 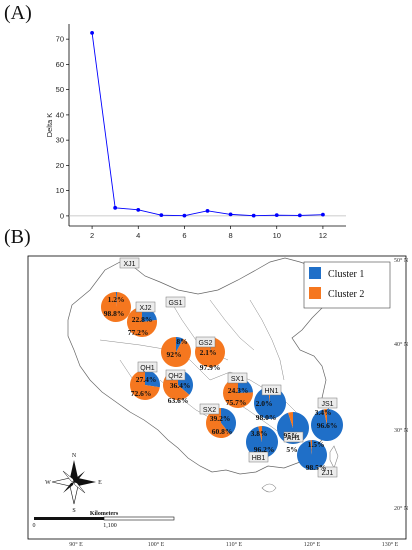 What do you see at coordinates (229, 421) in the screenshot?
I see `pie-slice-cluster-1-sx2` at bounding box center [229, 421].